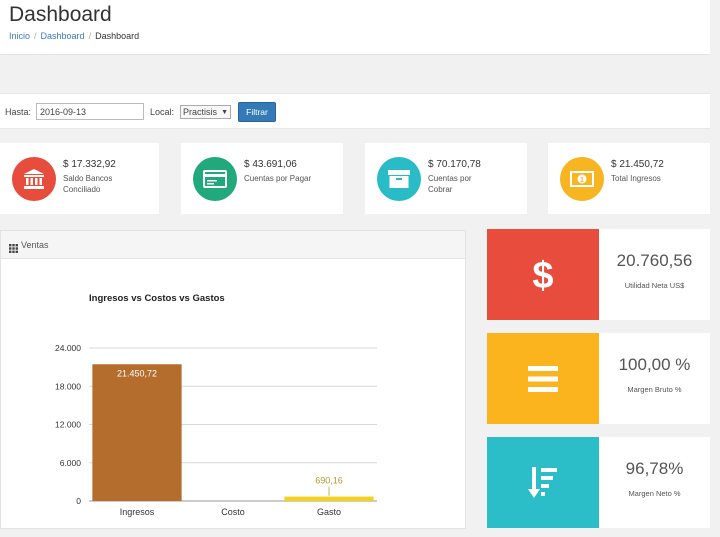  I want to click on kpi-label: Margen Neto %, so click(654, 493).